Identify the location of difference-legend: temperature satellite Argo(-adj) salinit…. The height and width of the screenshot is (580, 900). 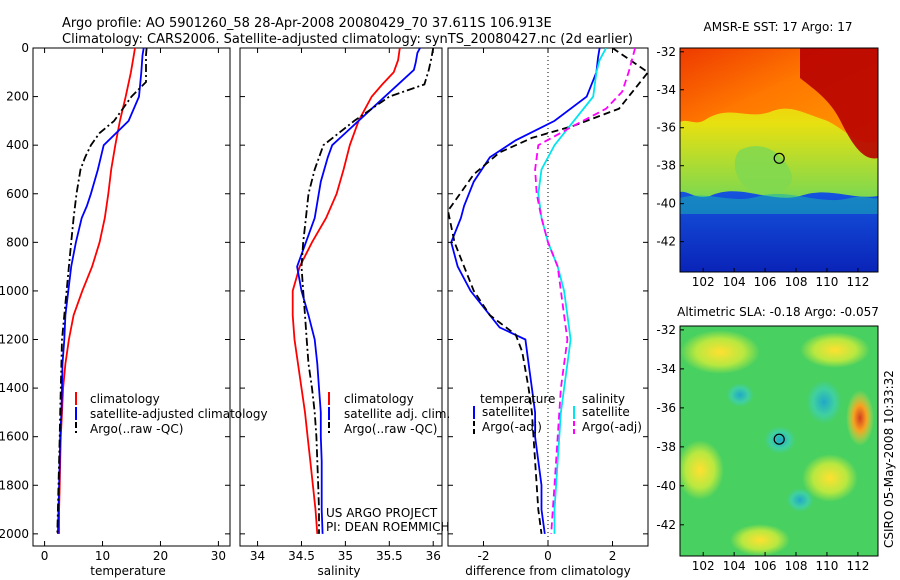
(557, 413).